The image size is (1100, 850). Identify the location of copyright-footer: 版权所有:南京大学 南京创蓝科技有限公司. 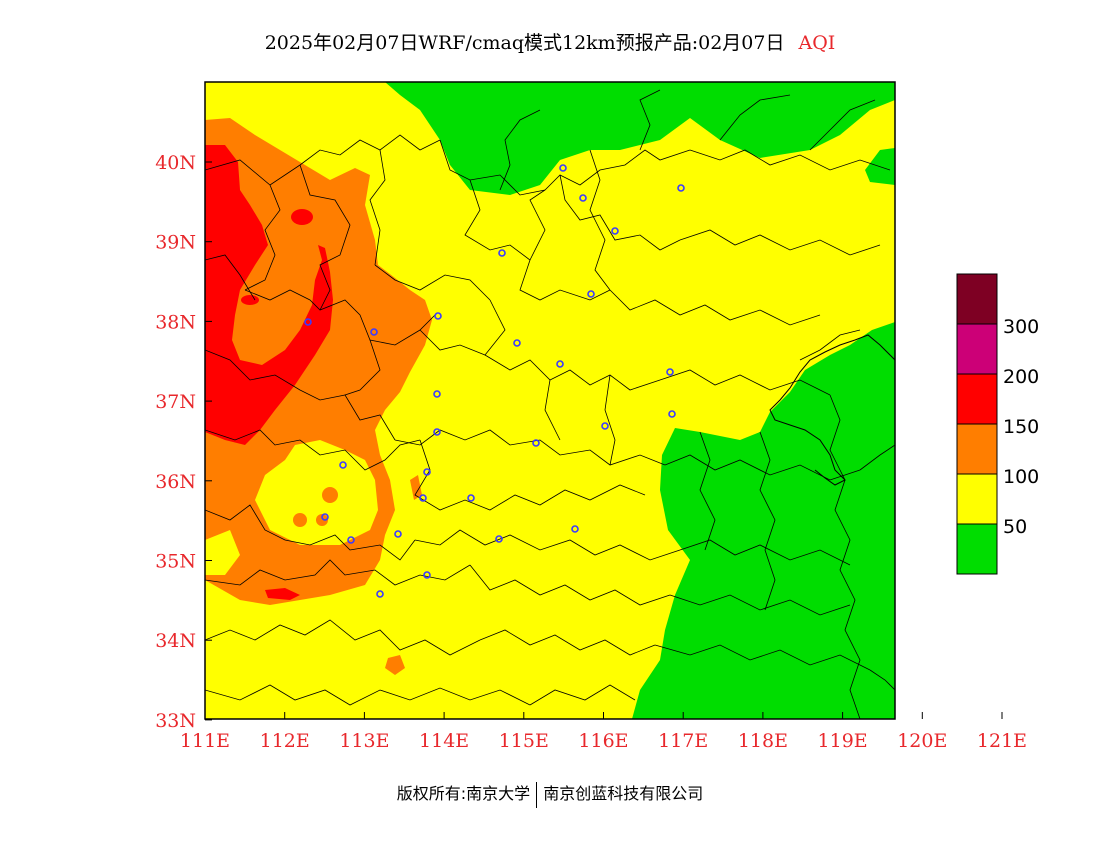
(550, 794).